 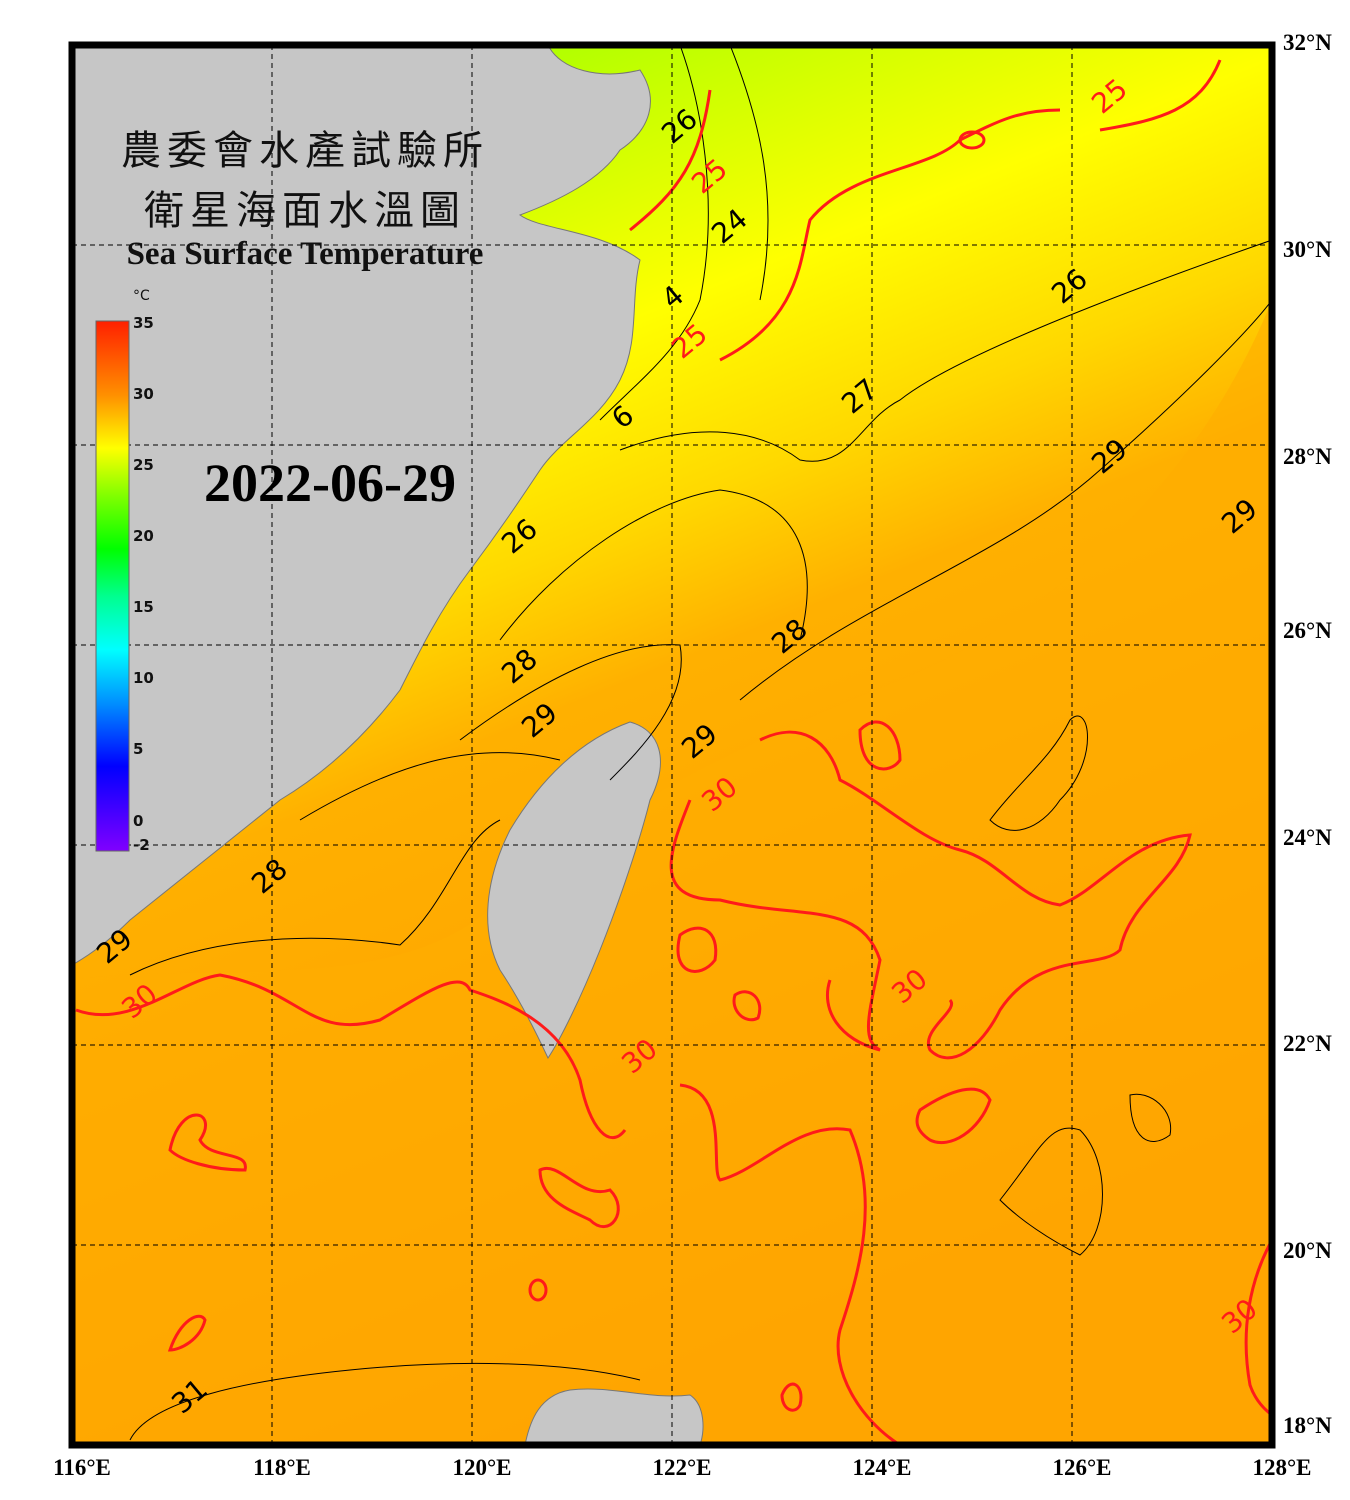 I want to click on lat-label: 32°N, so click(x=1307, y=42).